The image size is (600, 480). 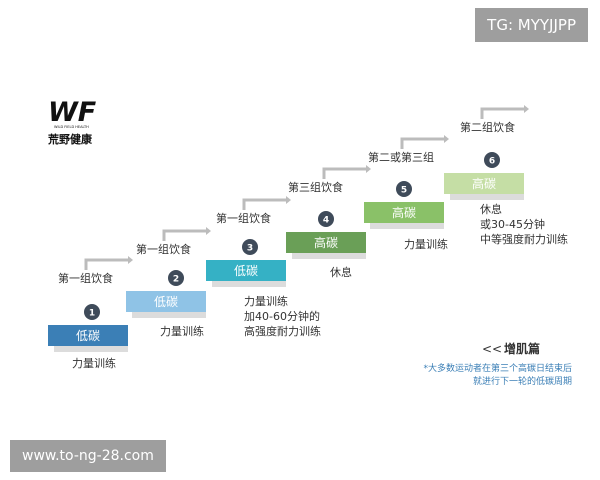 What do you see at coordinates (522, 381) in the screenshot?
I see `footnote-line-2: 就进行下一轮的低碳周期` at bounding box center [522, 381].